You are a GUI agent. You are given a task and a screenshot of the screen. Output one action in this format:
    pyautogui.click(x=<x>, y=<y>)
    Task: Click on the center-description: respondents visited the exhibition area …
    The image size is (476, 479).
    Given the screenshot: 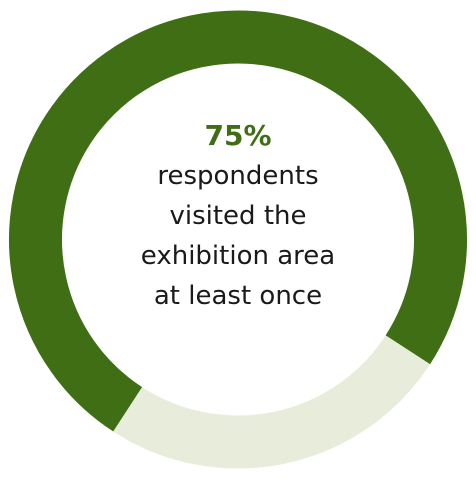 What is the action you would take?
    pyautogui.click(x=238, y=236)
    